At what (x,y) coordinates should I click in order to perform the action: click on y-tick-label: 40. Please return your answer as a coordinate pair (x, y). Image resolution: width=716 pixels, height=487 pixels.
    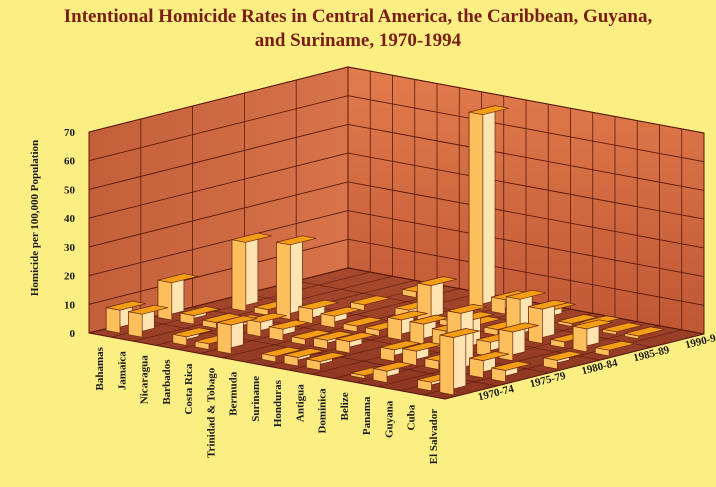
    Looking at the image, I should click on (70, 219).